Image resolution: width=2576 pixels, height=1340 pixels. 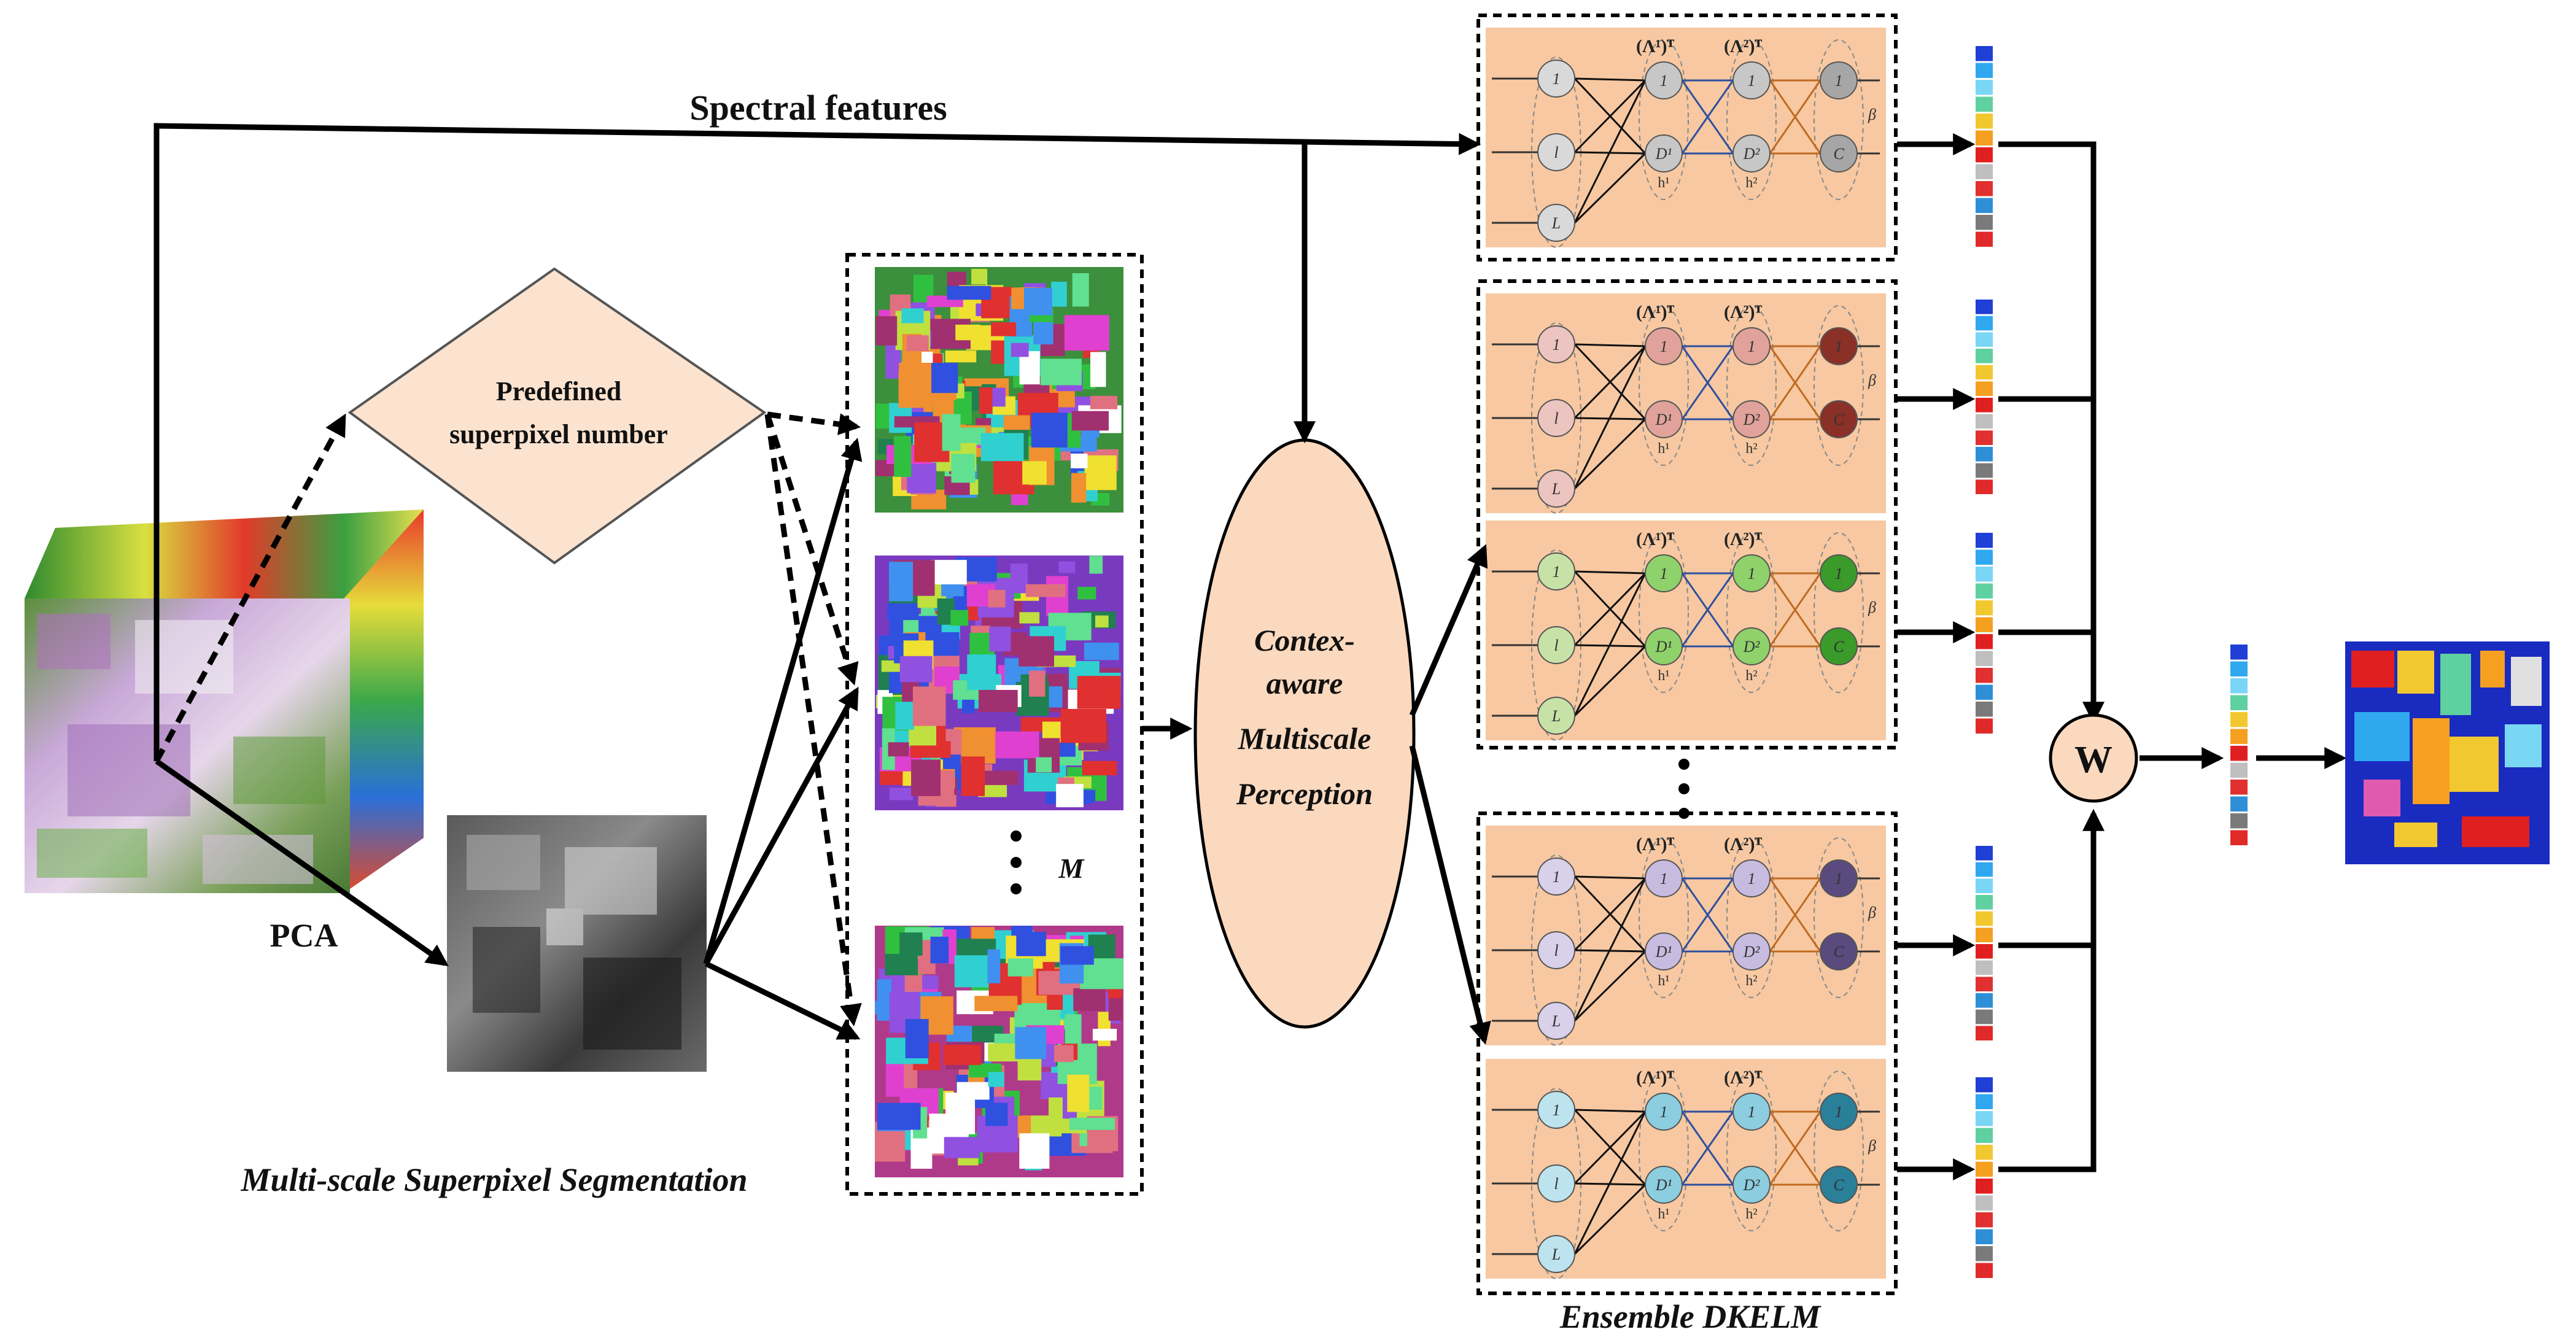 What do you see at coordinates (783, 701) in the screenshot?
I see `gray-to-map1-arrow` at bounding box center [783, 701].